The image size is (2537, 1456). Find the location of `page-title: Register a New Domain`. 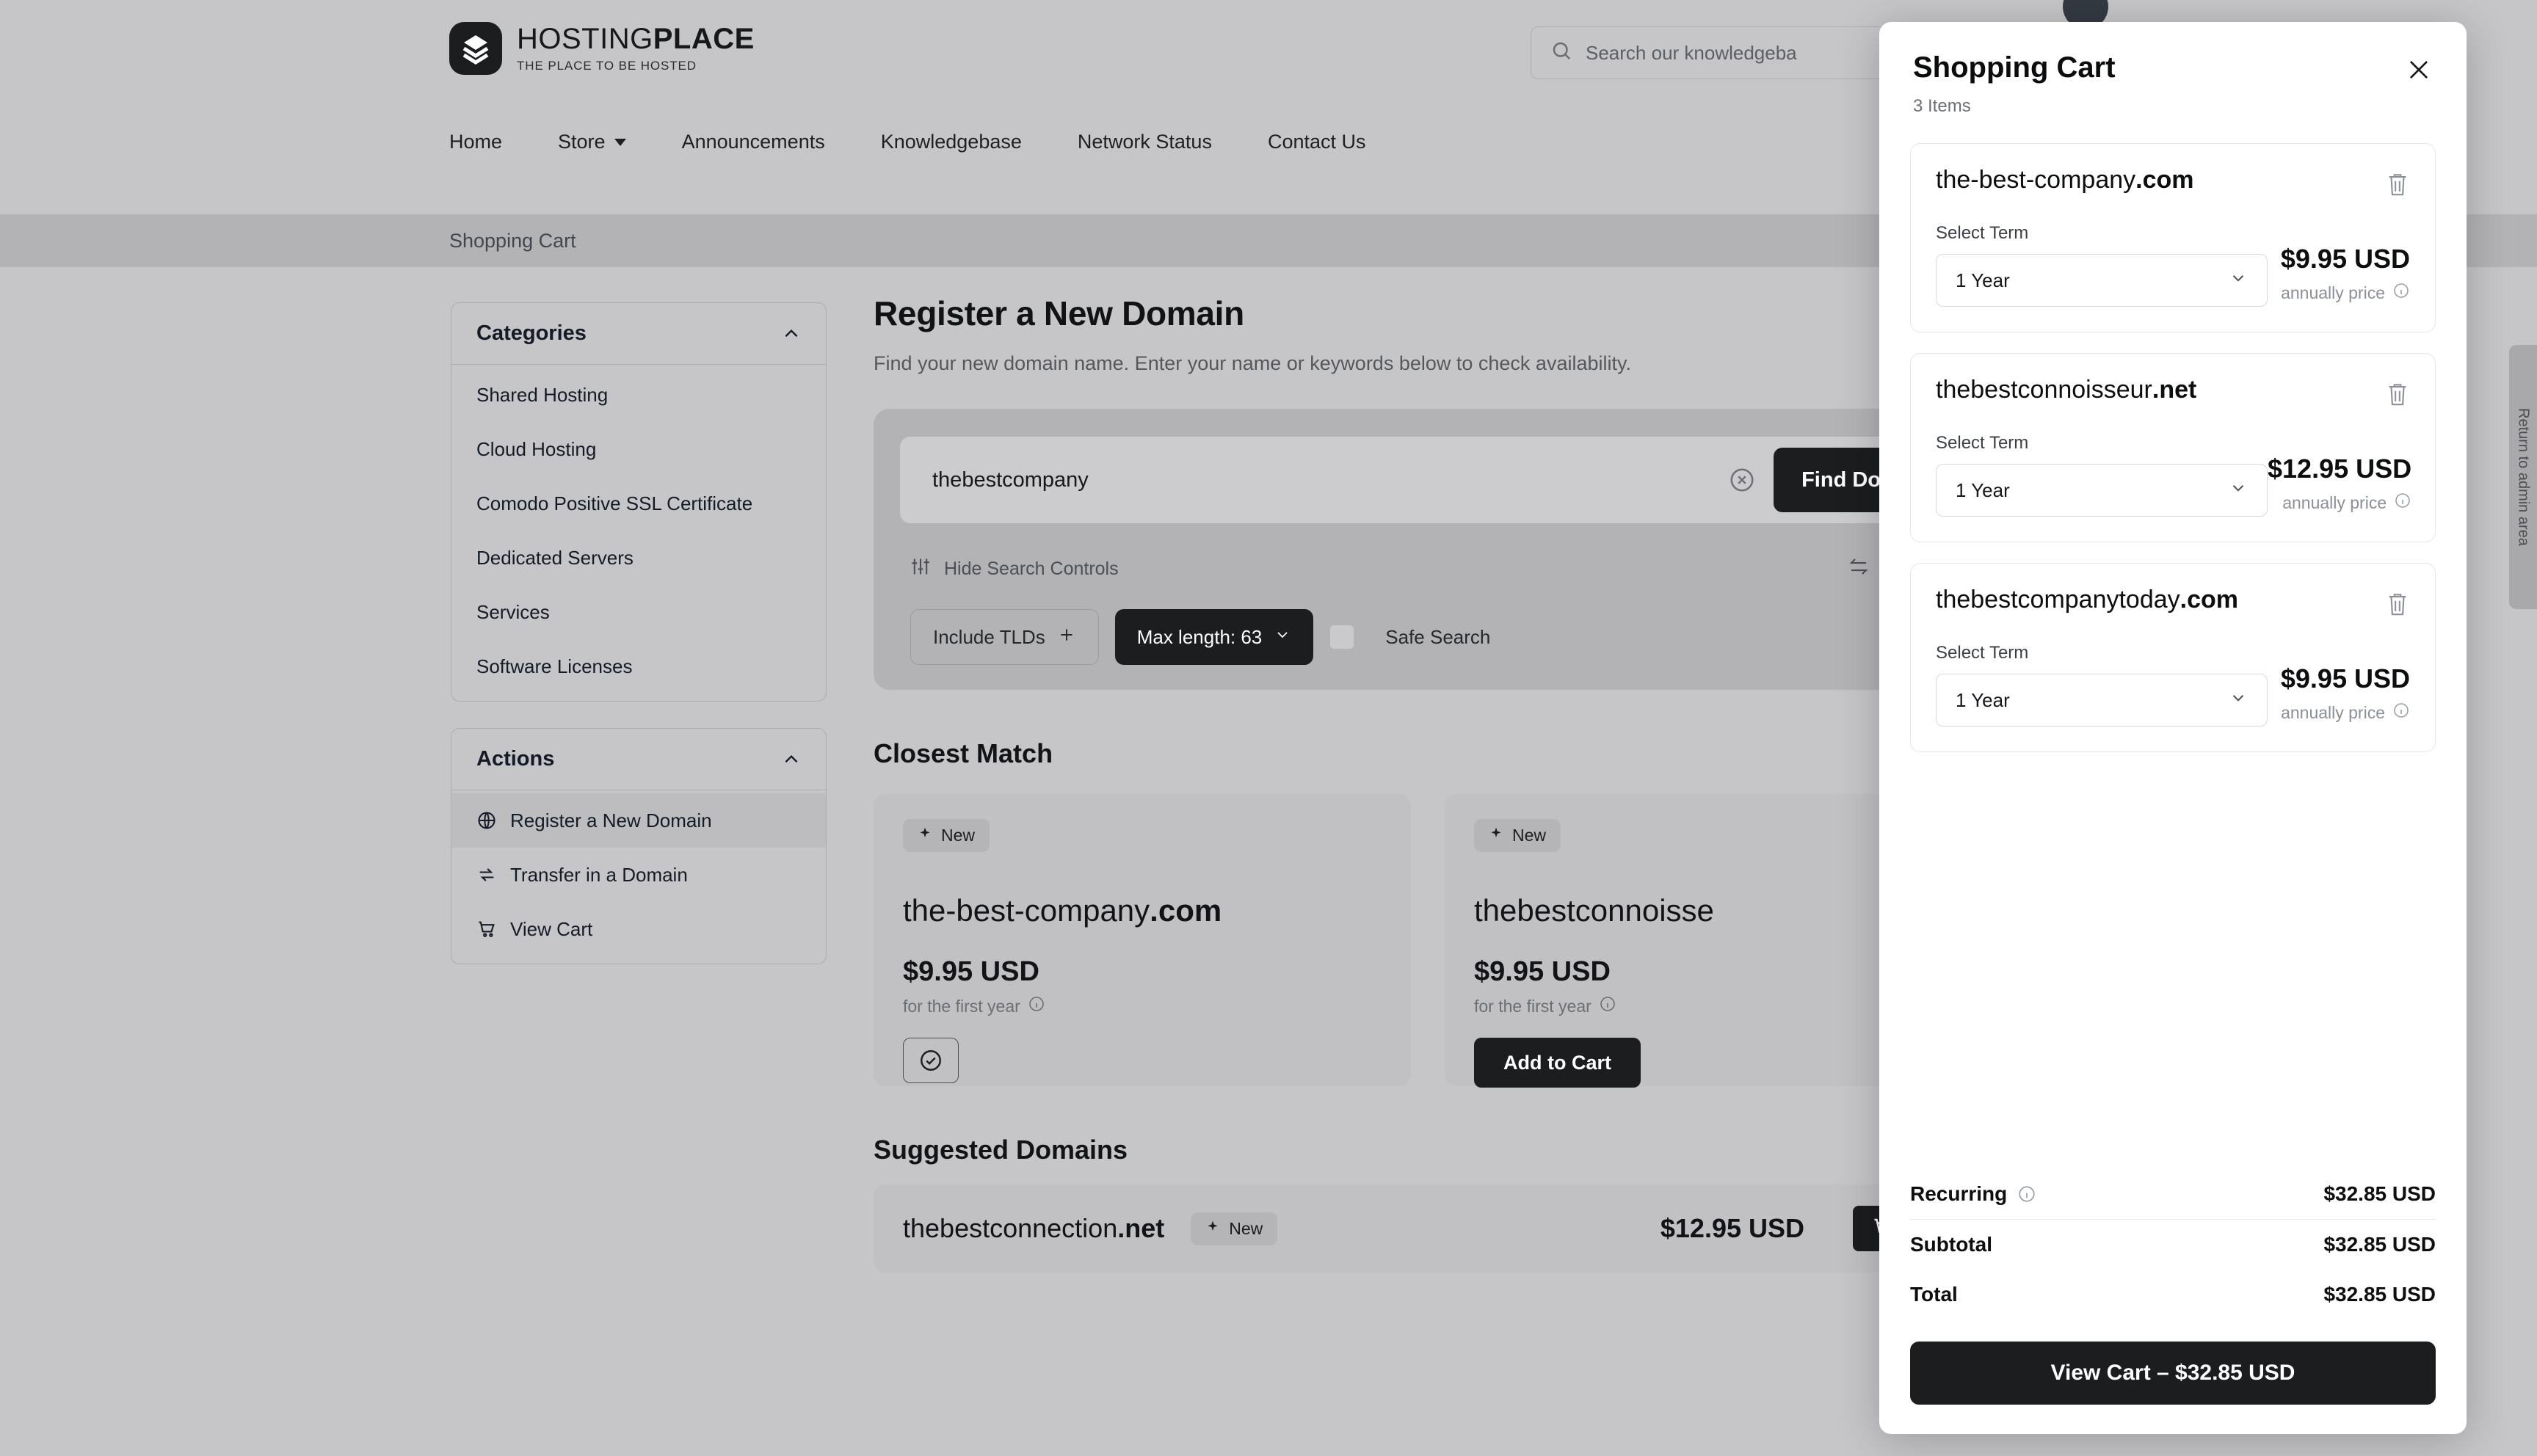

page-title: Register a New Domain is located at coordinates (1059, 313).